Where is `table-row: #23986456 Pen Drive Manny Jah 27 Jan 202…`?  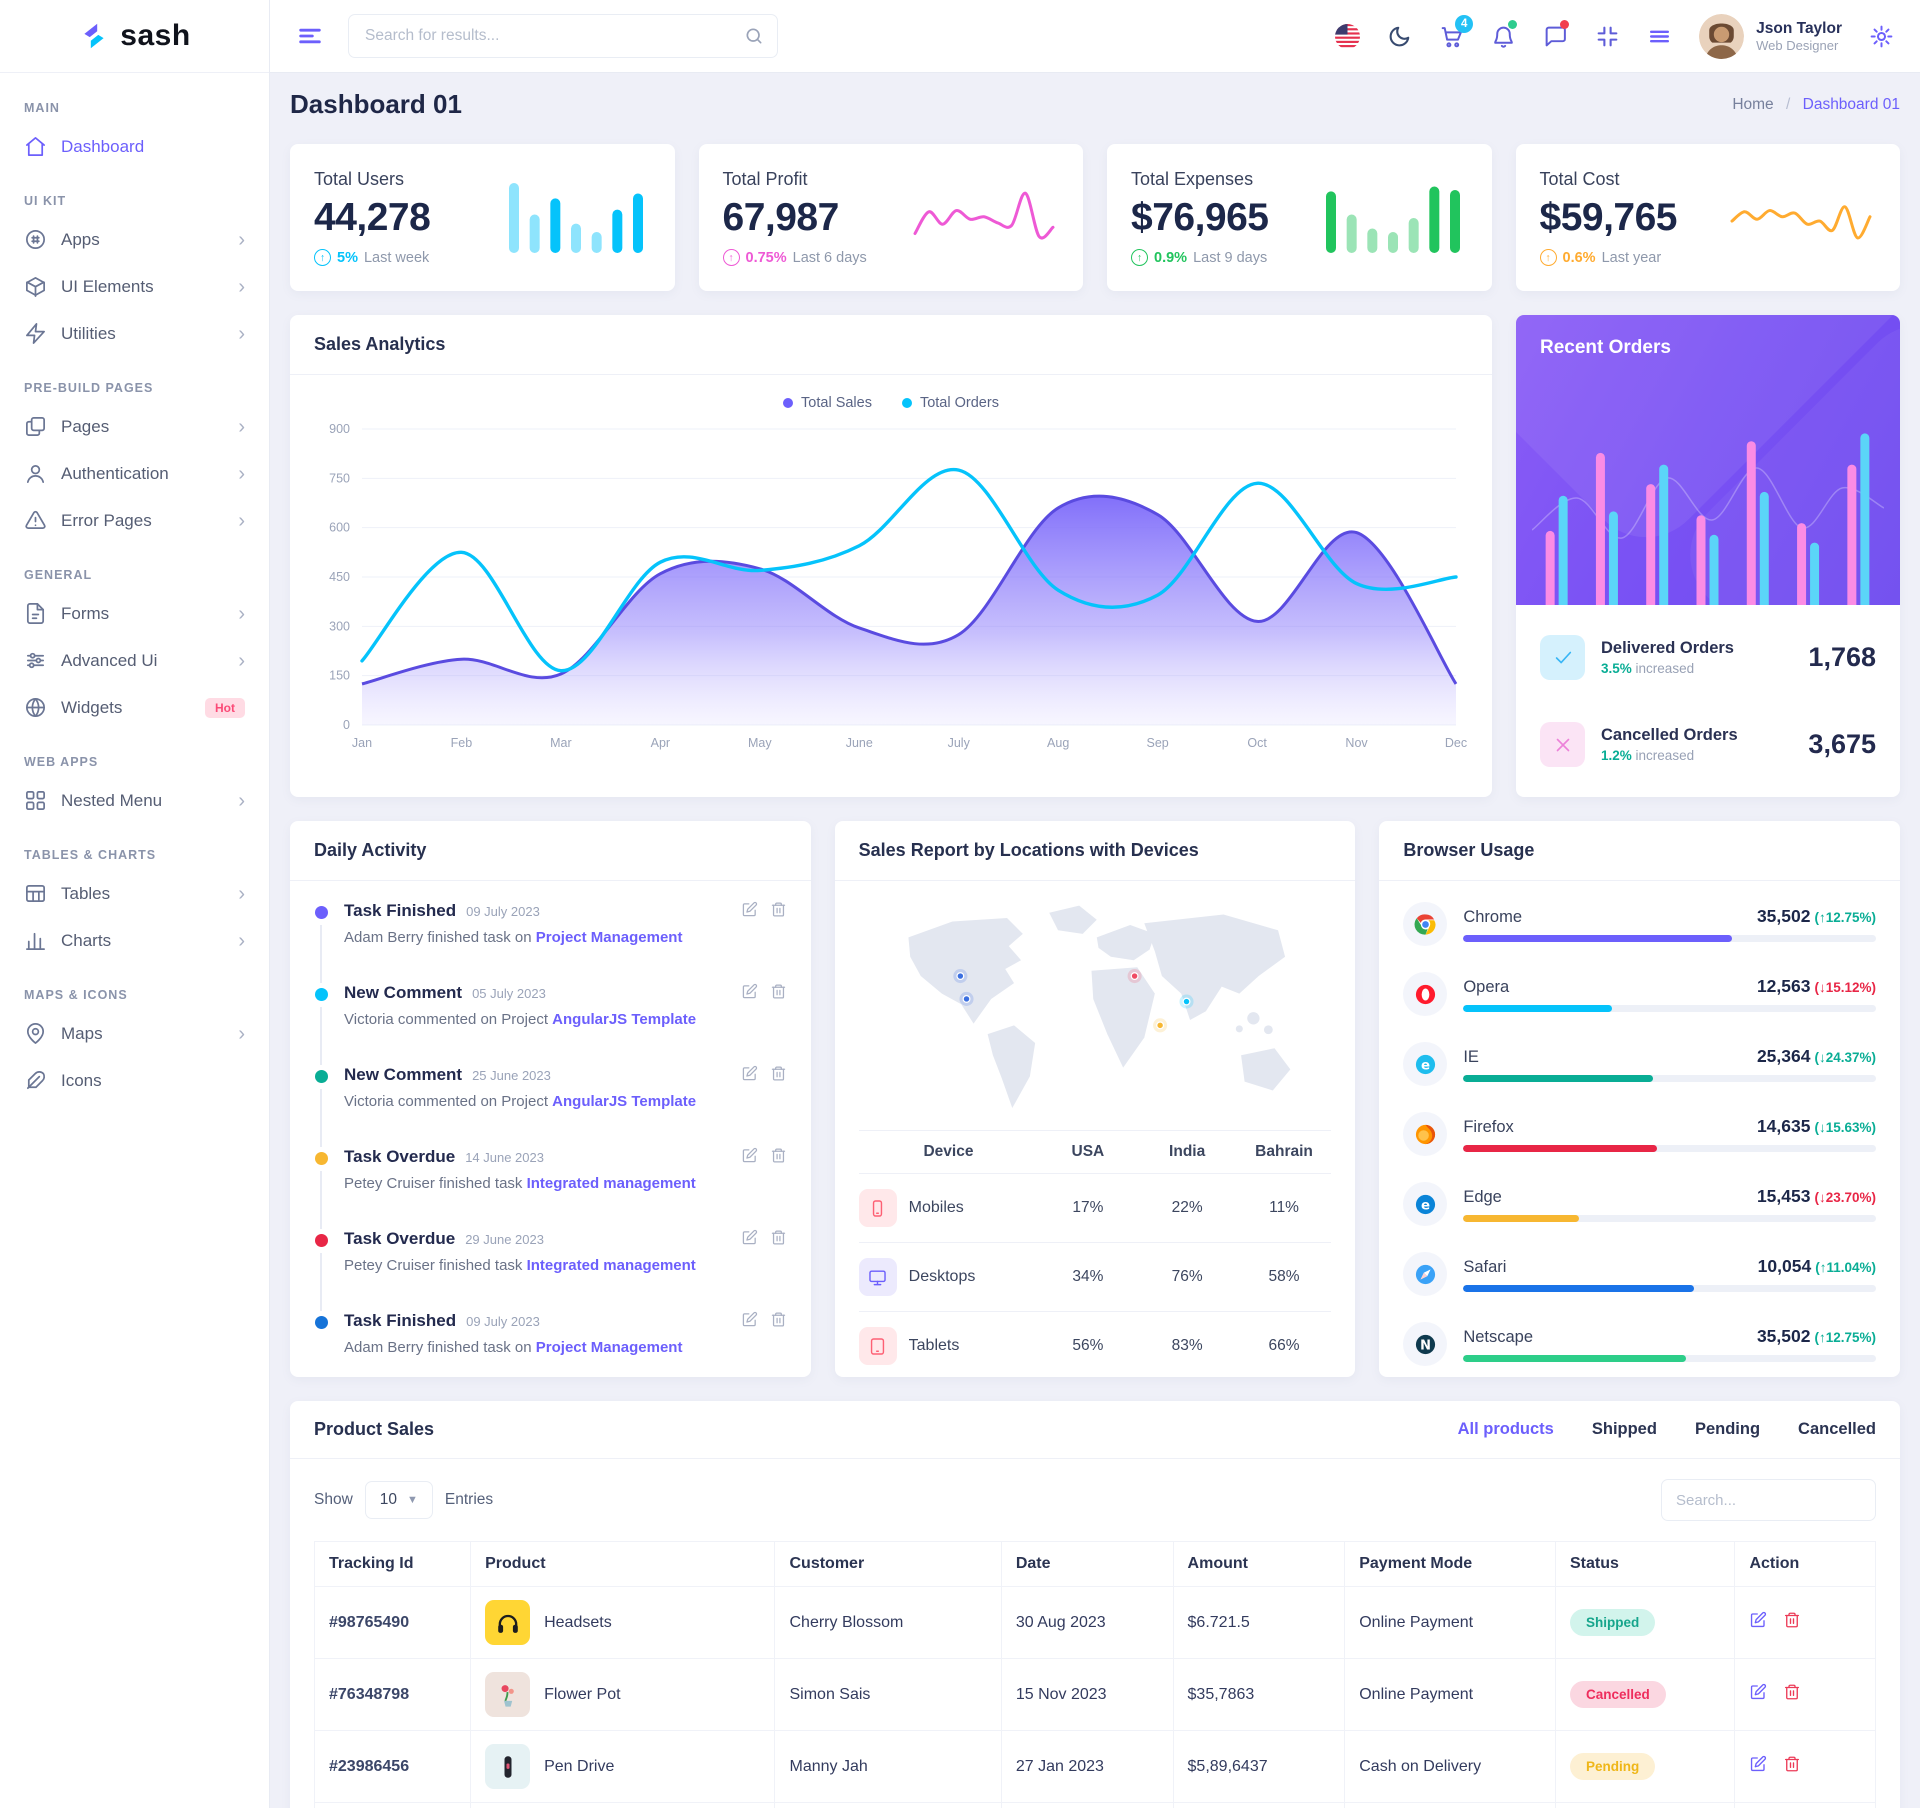 table-row: #23986456 Pen Drive Manny Jah 27 Jan 202… is located at coordinates (1094, 1766).